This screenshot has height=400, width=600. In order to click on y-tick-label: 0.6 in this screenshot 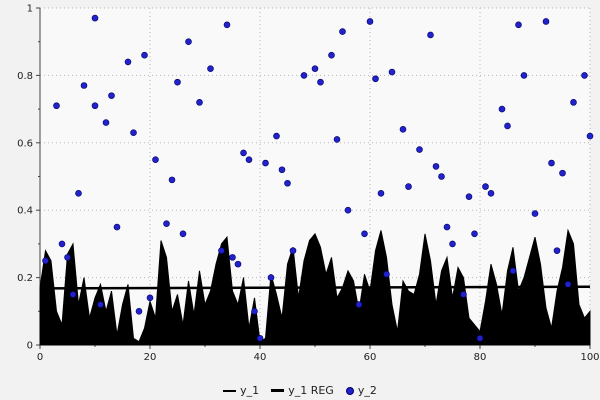, I will do `click(25, 143)`.